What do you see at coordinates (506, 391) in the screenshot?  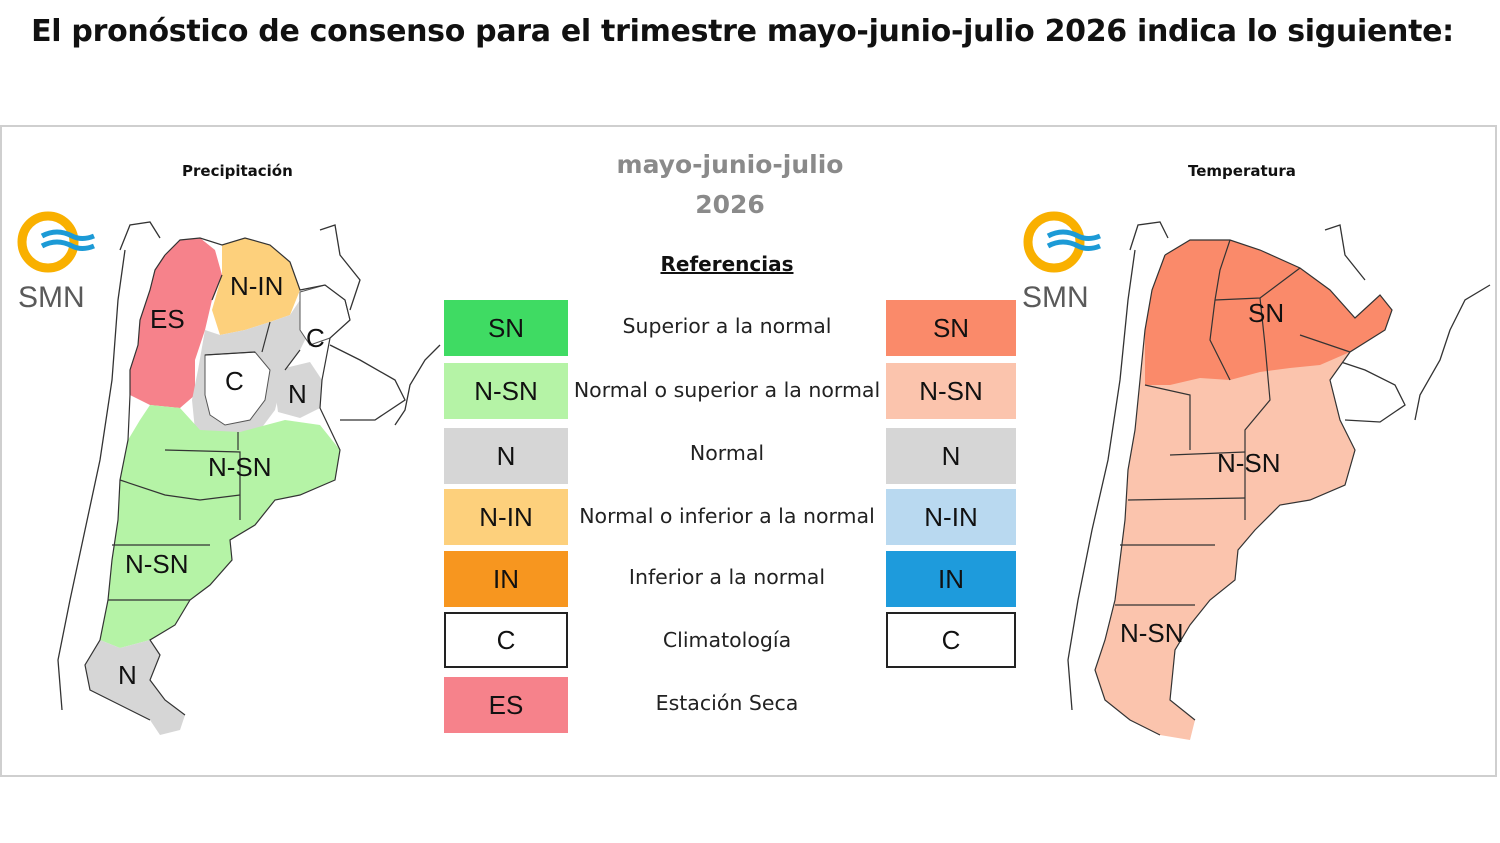 I see `precip-swatch-n-sn: N-SN` at bounding box center [506, 391].